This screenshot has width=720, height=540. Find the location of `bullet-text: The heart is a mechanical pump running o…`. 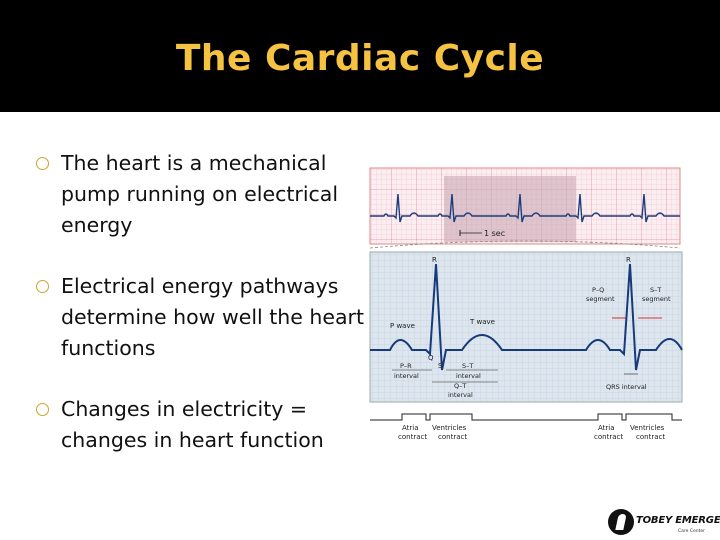

bullet-text: The heart is a mechanical pump running o… is located at coordinates (200, 194).